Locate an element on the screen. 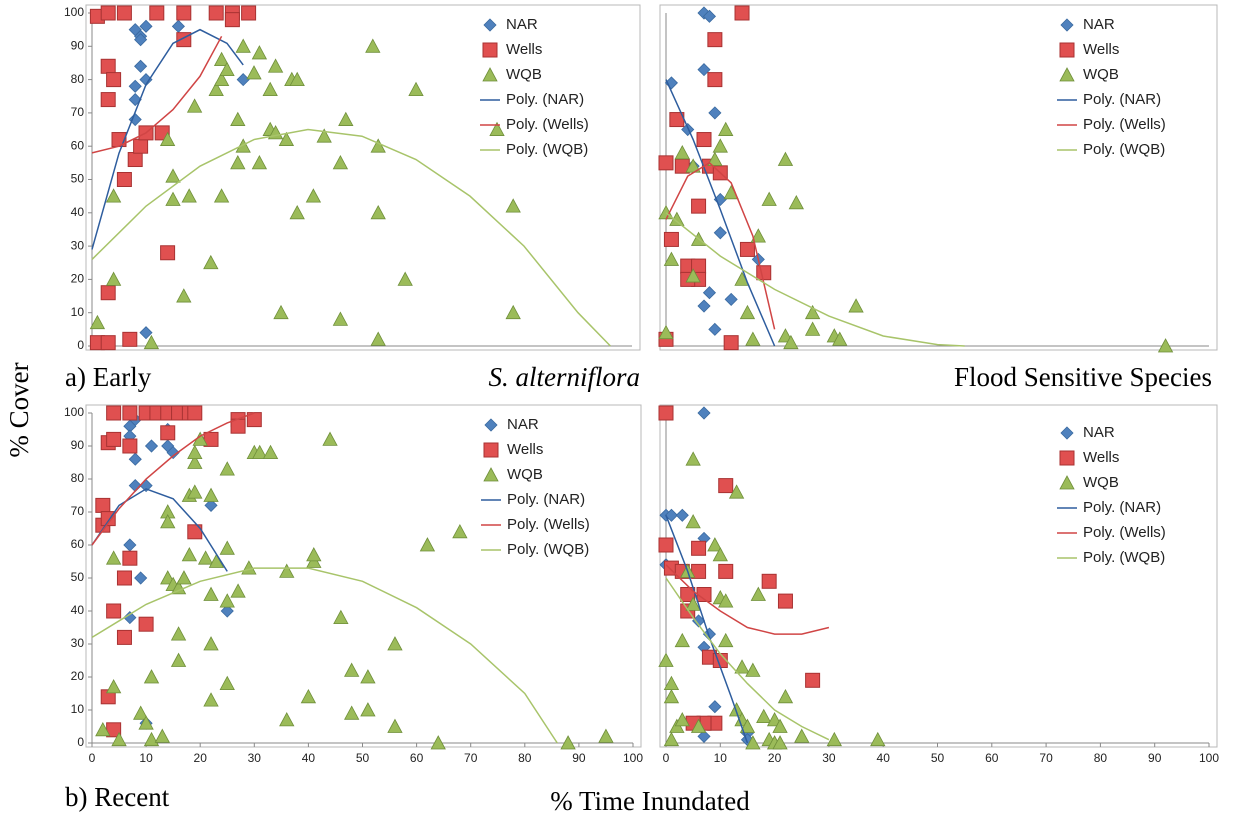 This screenshot has height=820, width=1233. x-tick-label: 30 is located at coordinates (829, 758).